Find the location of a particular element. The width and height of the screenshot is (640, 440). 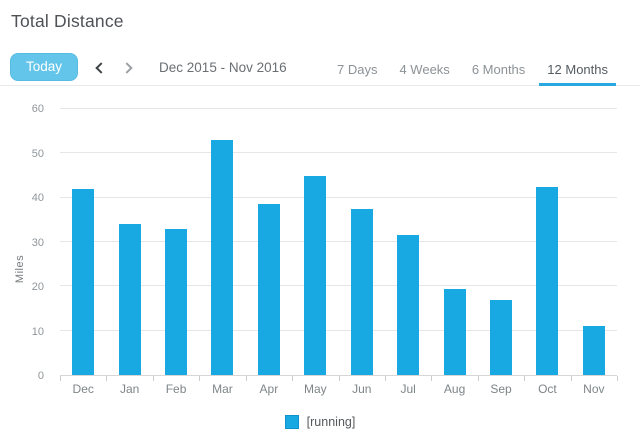

bar-cell-aug is located at coordinates (454, 242).